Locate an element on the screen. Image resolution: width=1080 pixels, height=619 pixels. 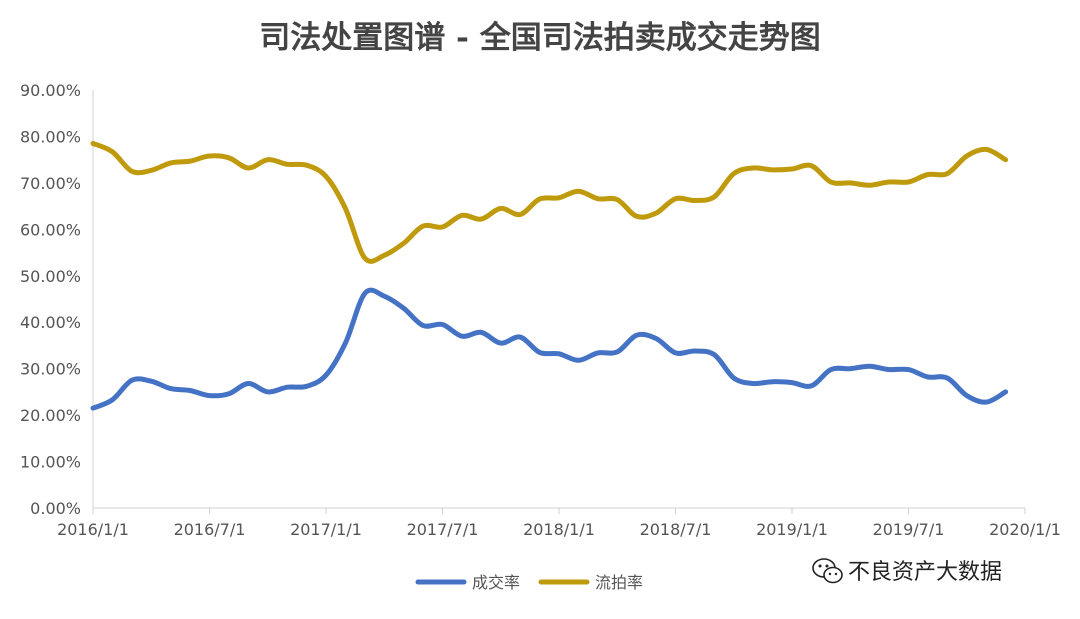
x-tick-label: 2019/1/1 is located at coordinates (792, 529).